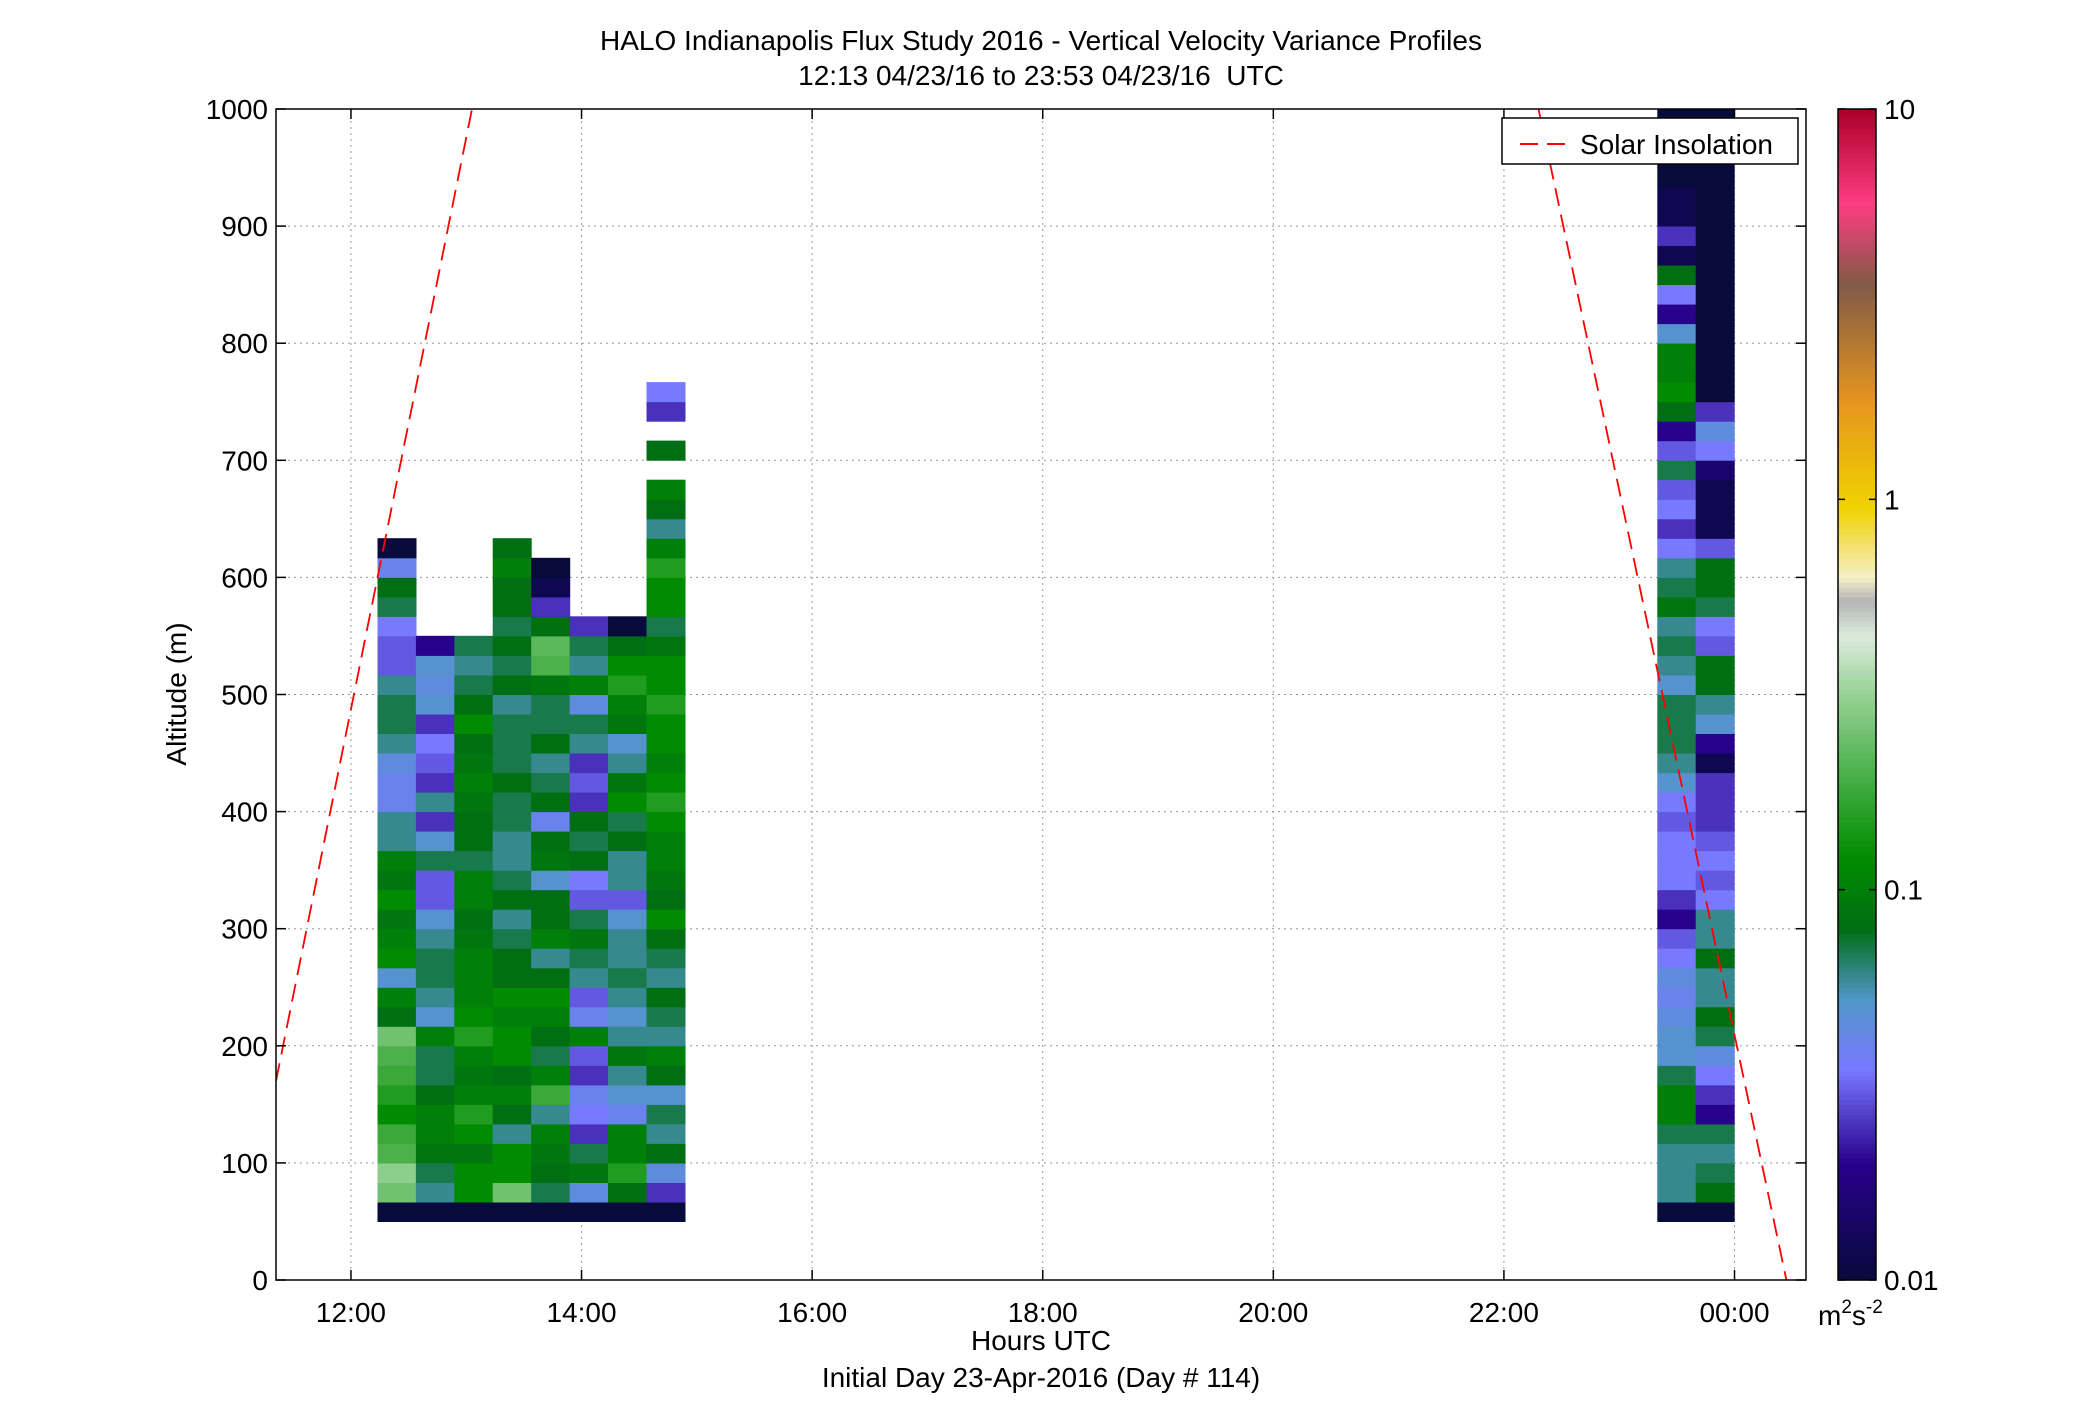 The width and height of the screenshot is (2098, 1425). Describe the element at coordinates (1857, 694) in the screenshot. I see `colorbar-frame` at that location.